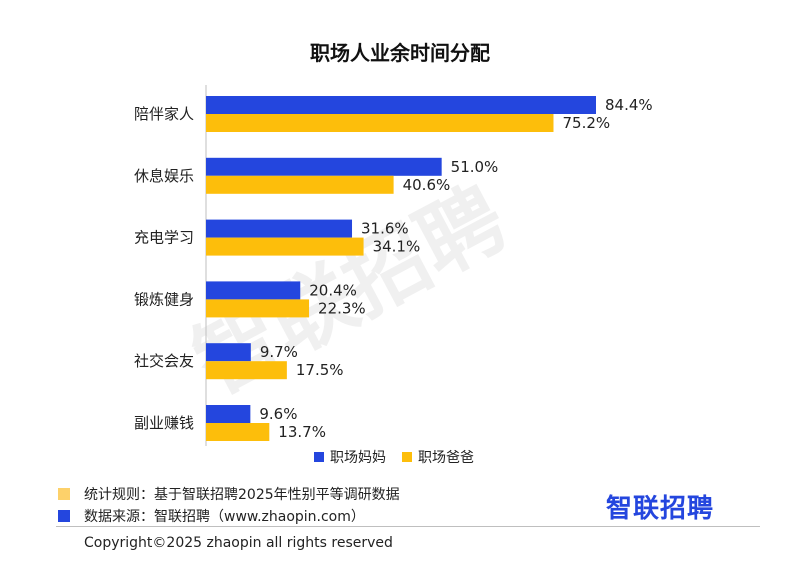 This screenshot has width=800, height=573. I want to click on legend-label: 职场妈妈, so click(358, 458).